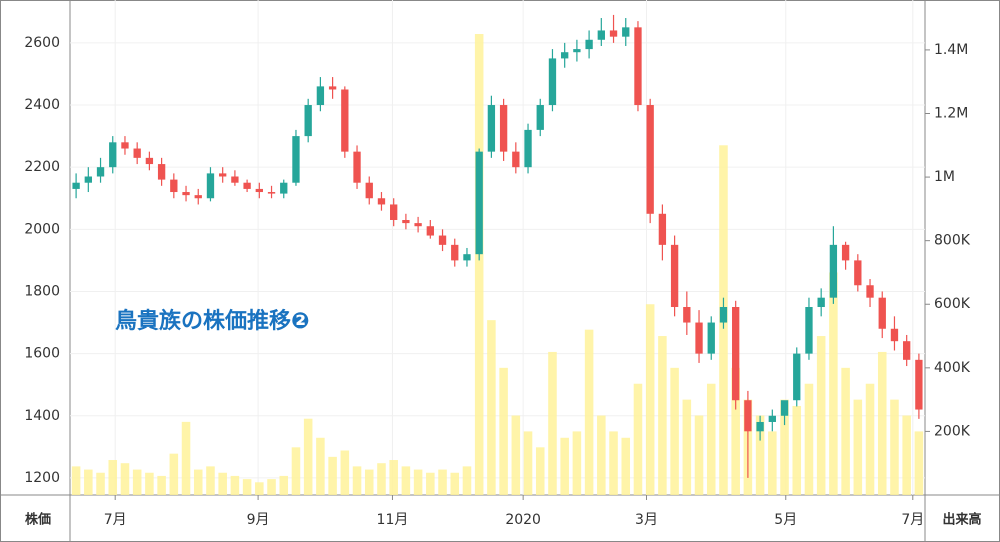  I want to click on x-tick-label: 2020, so click(523, 520).